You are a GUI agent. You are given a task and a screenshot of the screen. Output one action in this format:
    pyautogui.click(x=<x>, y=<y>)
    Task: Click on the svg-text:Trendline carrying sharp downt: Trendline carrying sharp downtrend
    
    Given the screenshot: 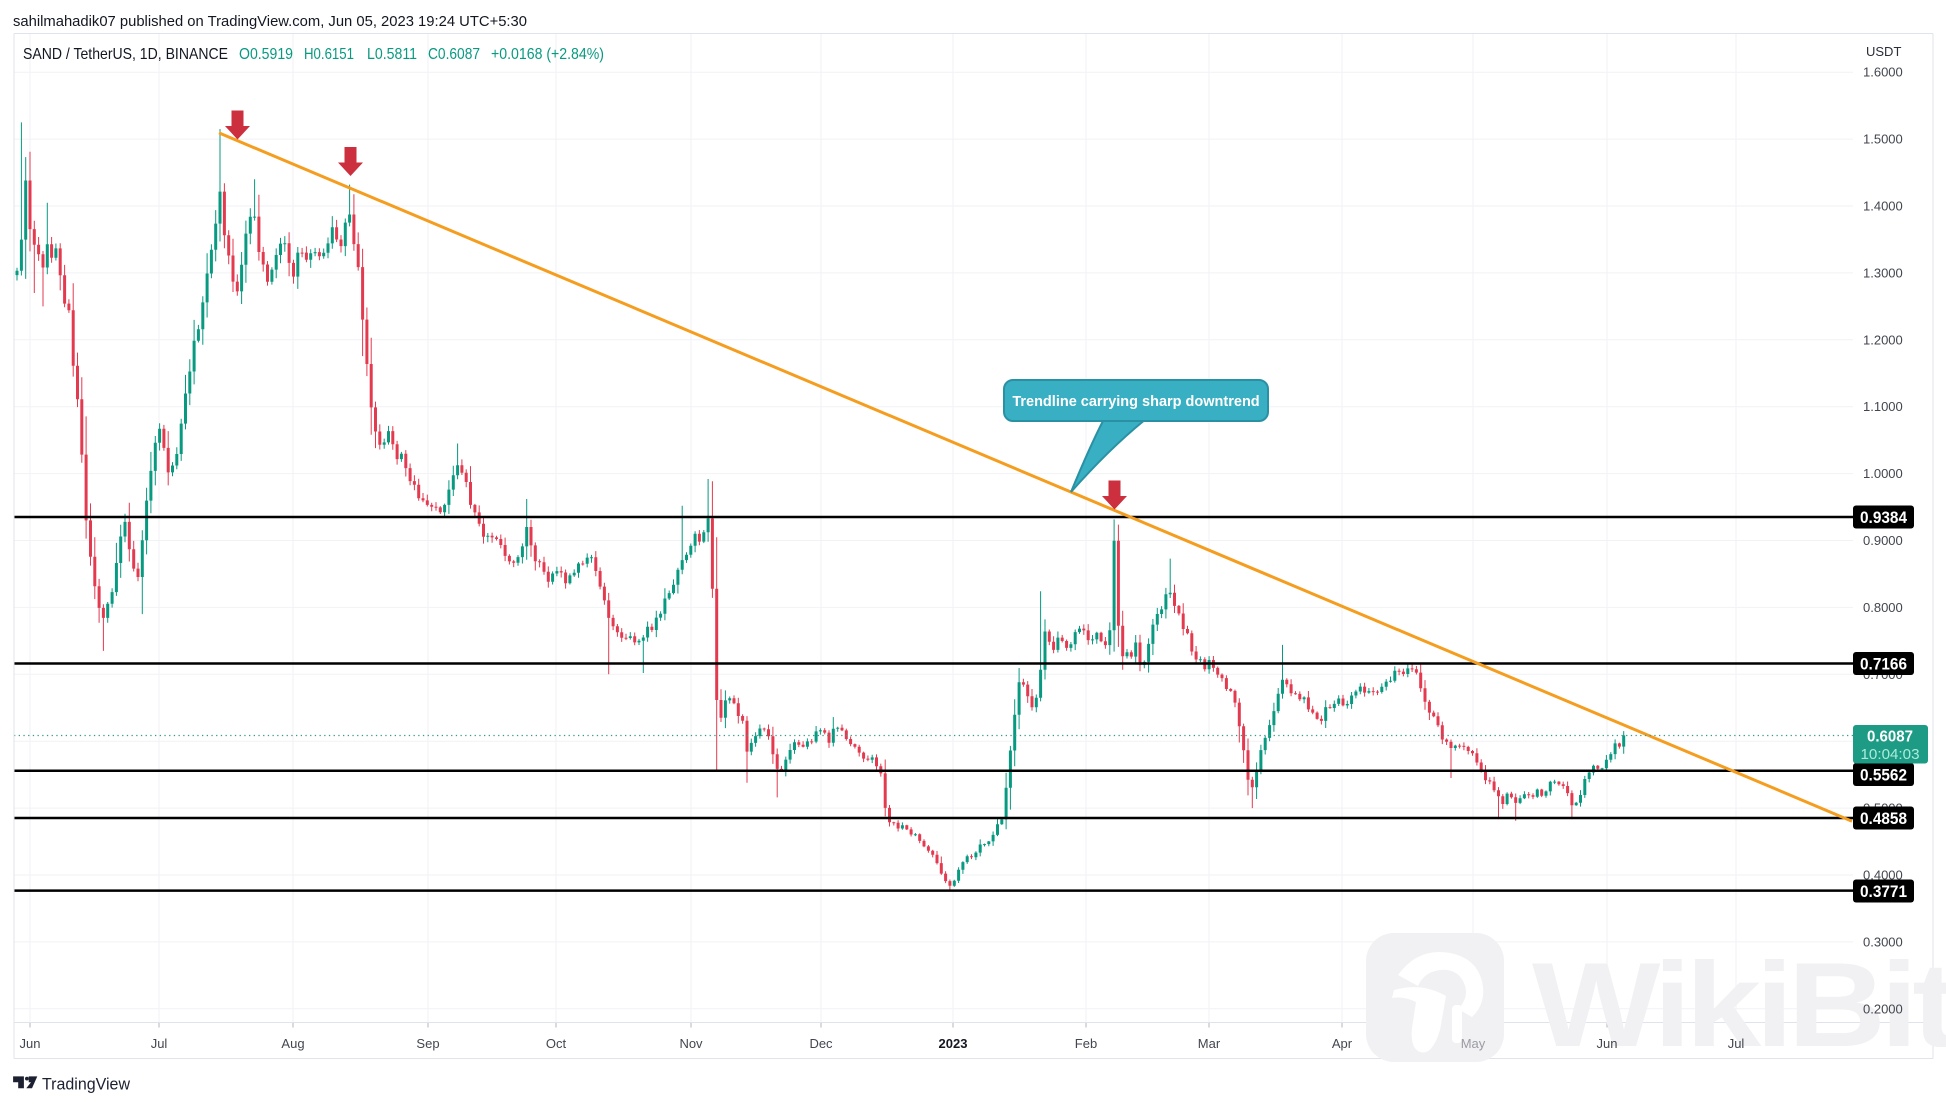 What is the action you would take?
    pyautogui.click(x=1135, y=402)
    